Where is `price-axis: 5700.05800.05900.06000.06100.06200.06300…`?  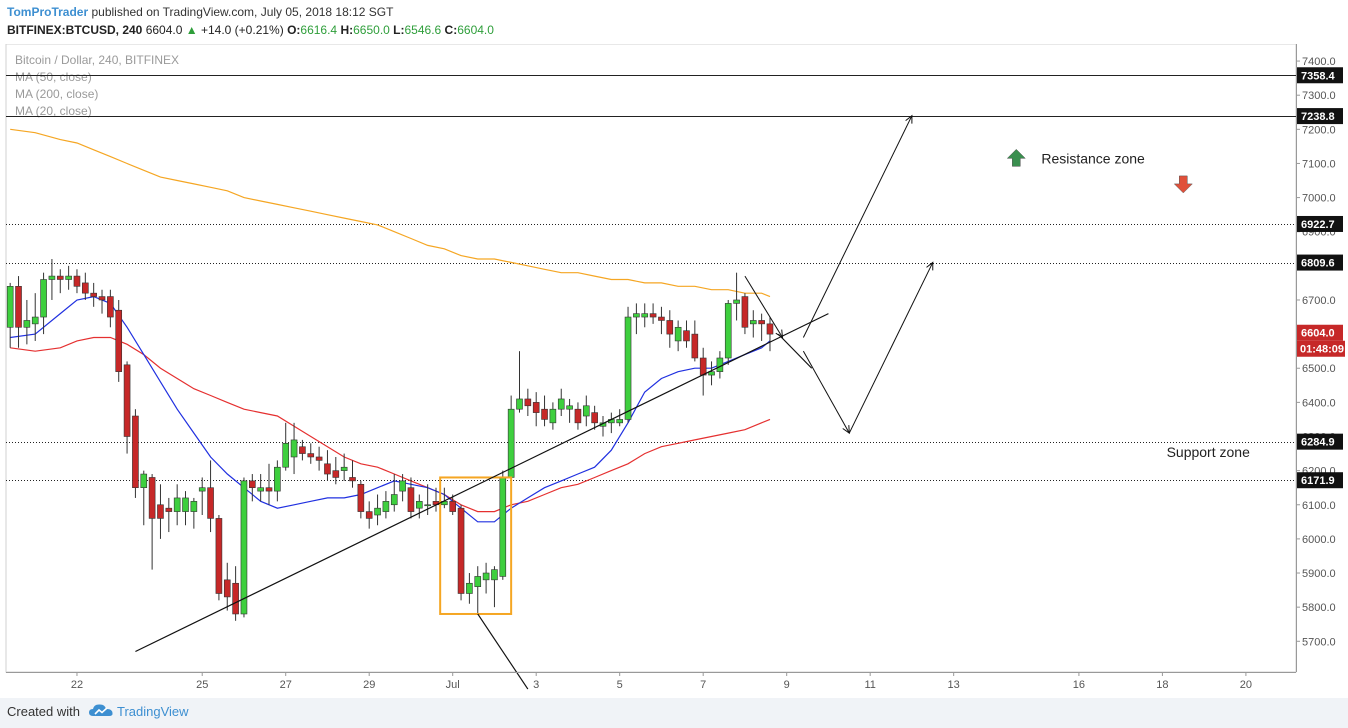
price-axis: 5700.05800.05900.06000.06100.06200.06300… is located at coordinates (1316, 358).